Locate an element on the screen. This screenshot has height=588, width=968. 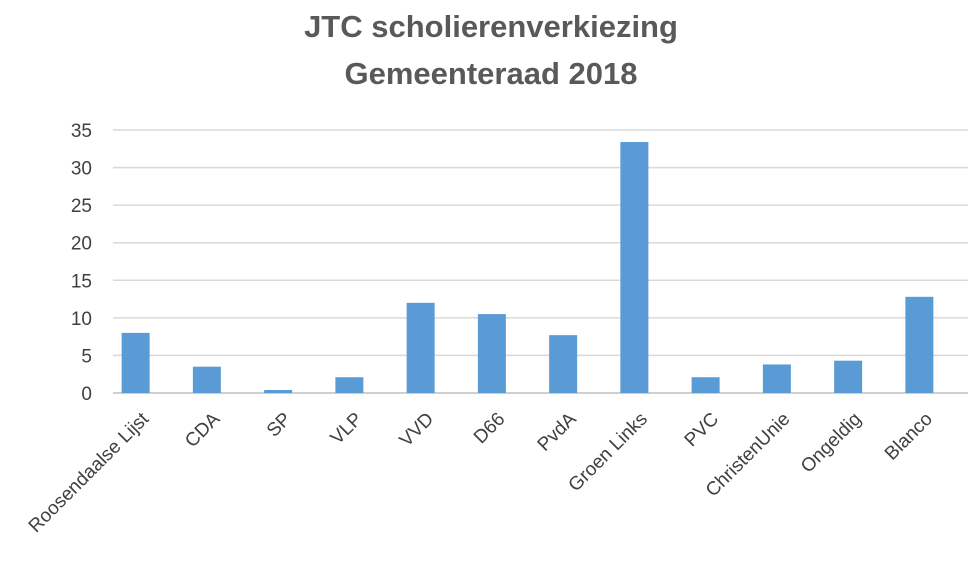
x-tick-label: Roosendaalse Lijst is located at coordinates (89, 472).